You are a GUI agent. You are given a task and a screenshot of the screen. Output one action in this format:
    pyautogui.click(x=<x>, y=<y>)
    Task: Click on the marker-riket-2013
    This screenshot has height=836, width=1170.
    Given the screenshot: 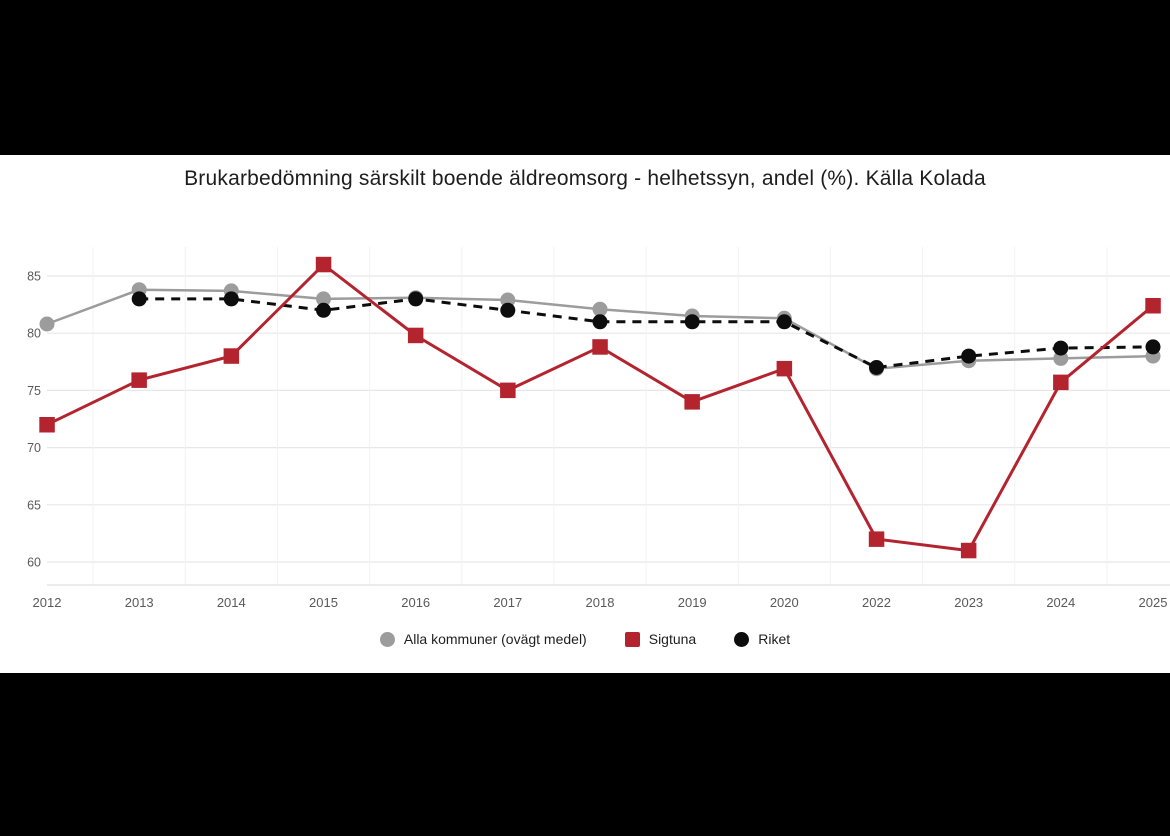 What is the action you would take?
    pyautogui.click(x=139, y=299)
    